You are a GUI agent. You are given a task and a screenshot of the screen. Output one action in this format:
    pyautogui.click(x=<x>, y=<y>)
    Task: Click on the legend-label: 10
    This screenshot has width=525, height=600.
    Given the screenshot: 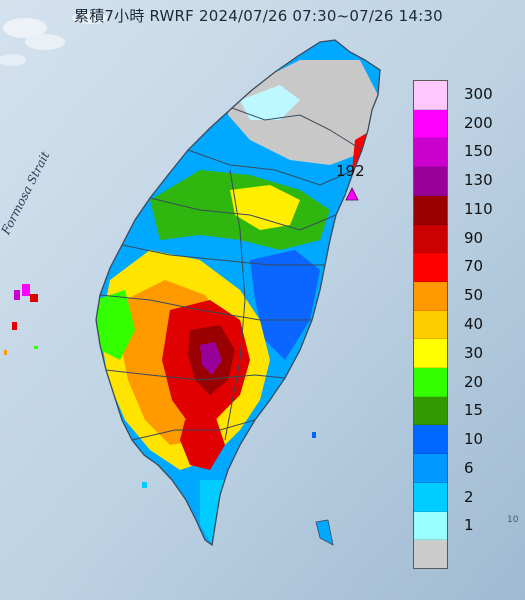 What is the action you would take?
    pyautogui.click(x=474, y=439)
    